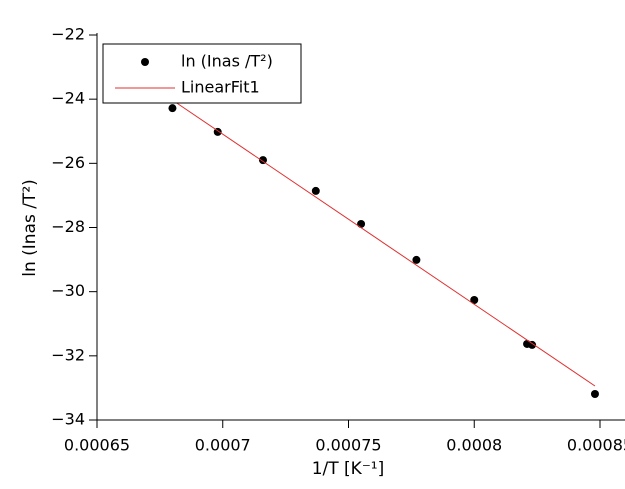 This screenshot has width=625, height=489. What do you see at coordinates (348, 445) in the screenshot?
I see `x-tick-label: 0.00075` at bounding box center [348, 445].